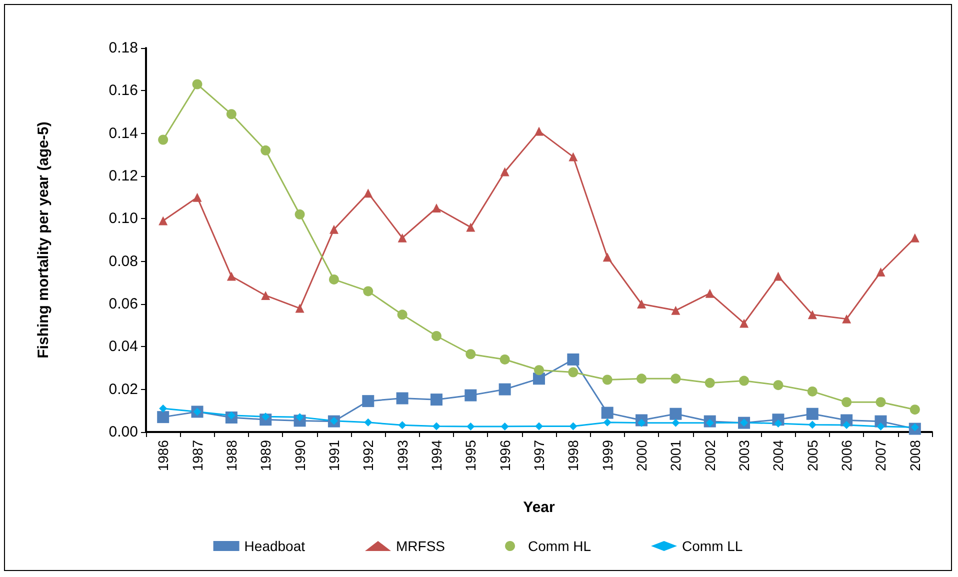 The width and height of the screenshot is (958, 577). Describe the element at coordinates (197, 456) in the screenshot. I see `x-tick-label: 1987` at that location.